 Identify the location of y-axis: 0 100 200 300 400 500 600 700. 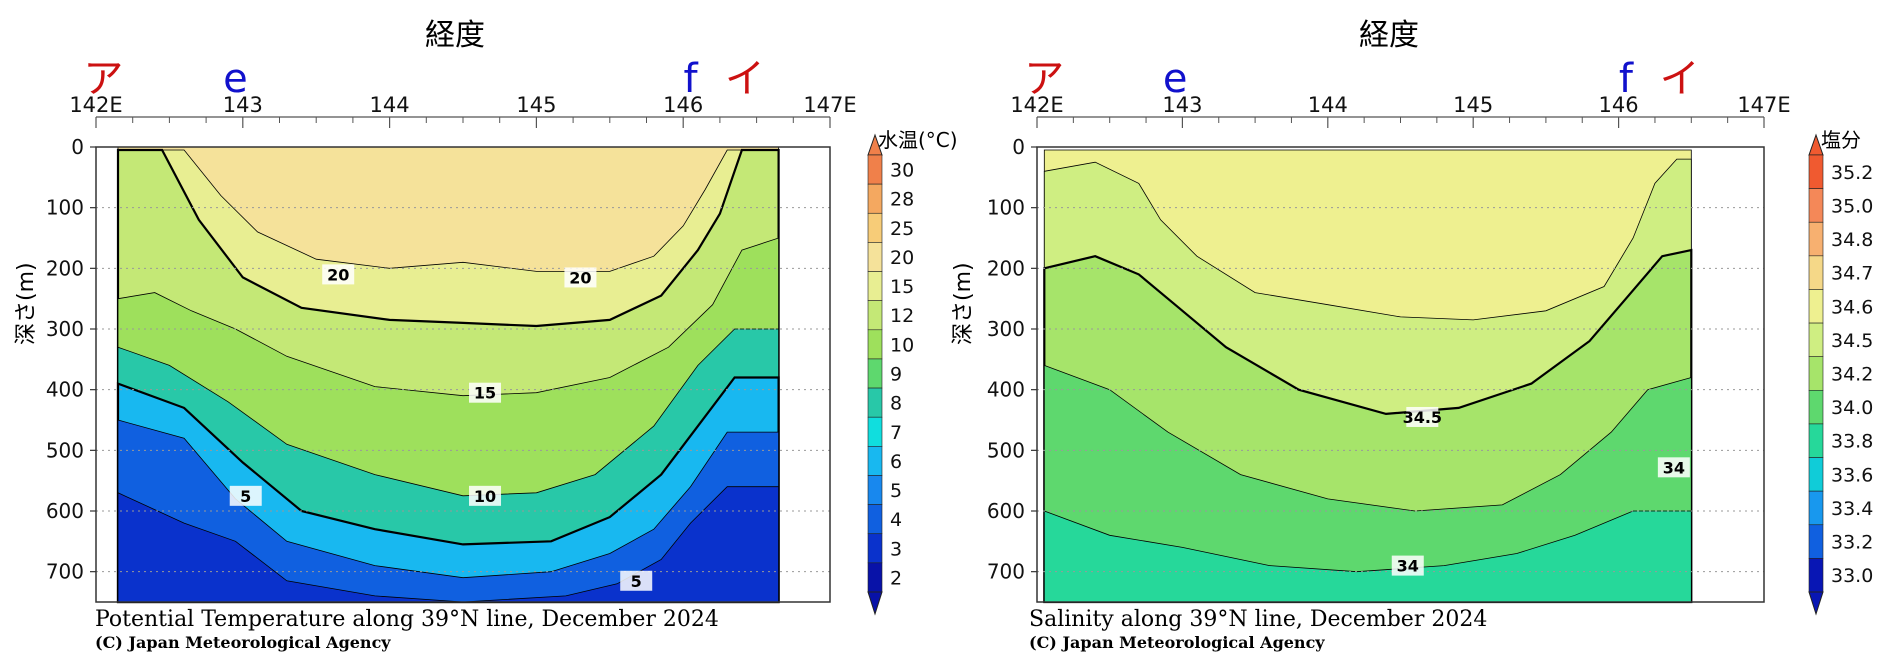
(71, 359).